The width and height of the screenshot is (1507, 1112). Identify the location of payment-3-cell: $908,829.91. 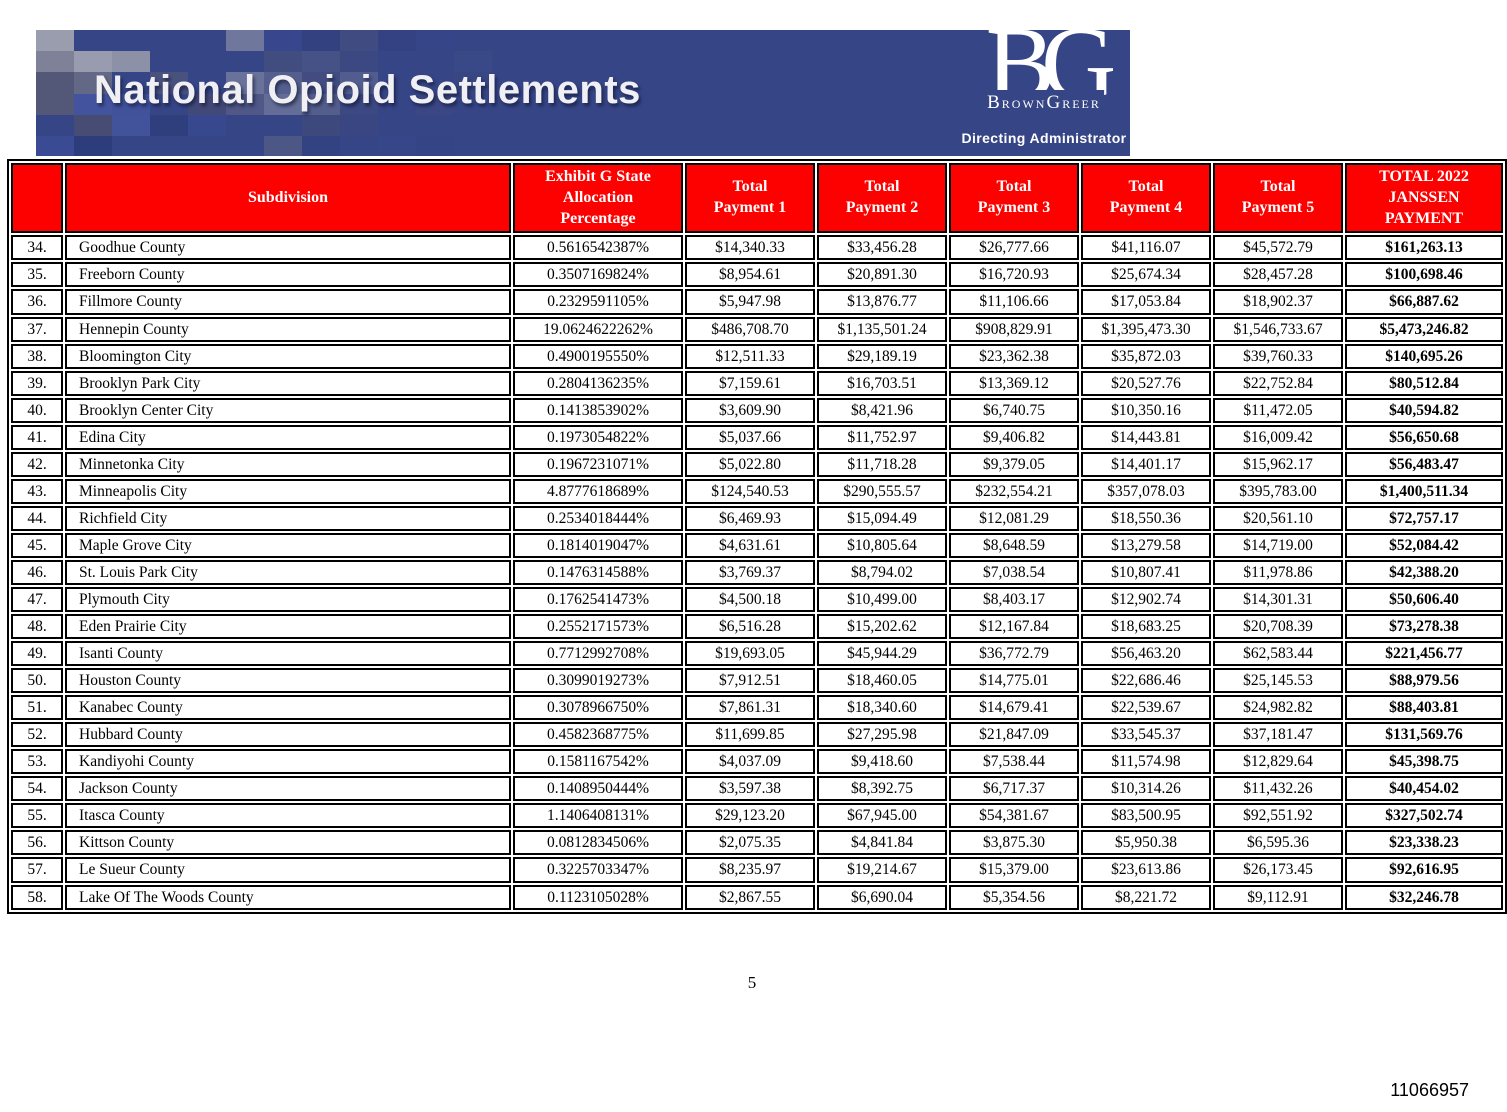
(1014, 329).